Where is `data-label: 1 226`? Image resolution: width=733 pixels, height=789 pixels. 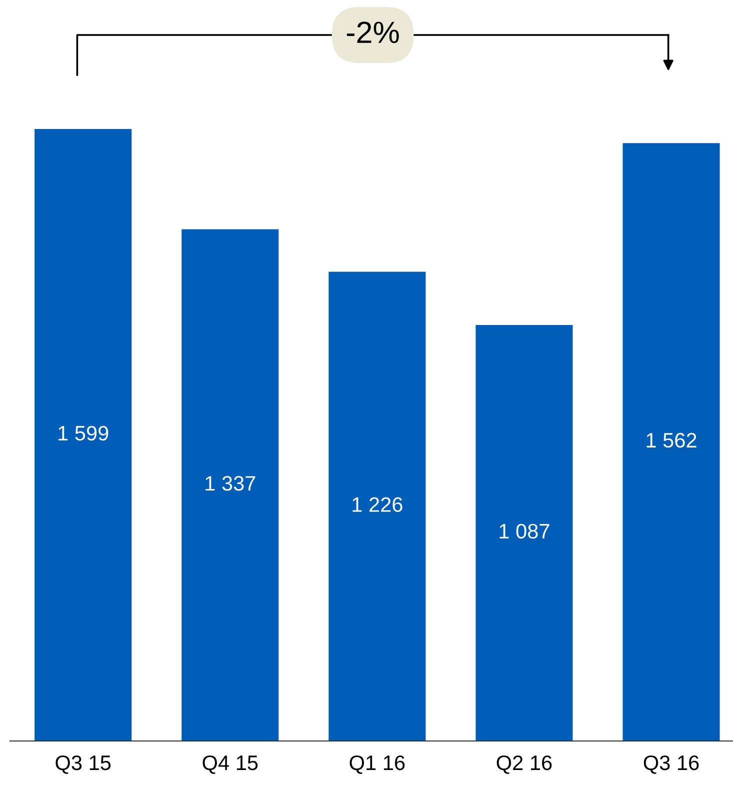
data-label: 1 226 is located at coordinates (377, 504).